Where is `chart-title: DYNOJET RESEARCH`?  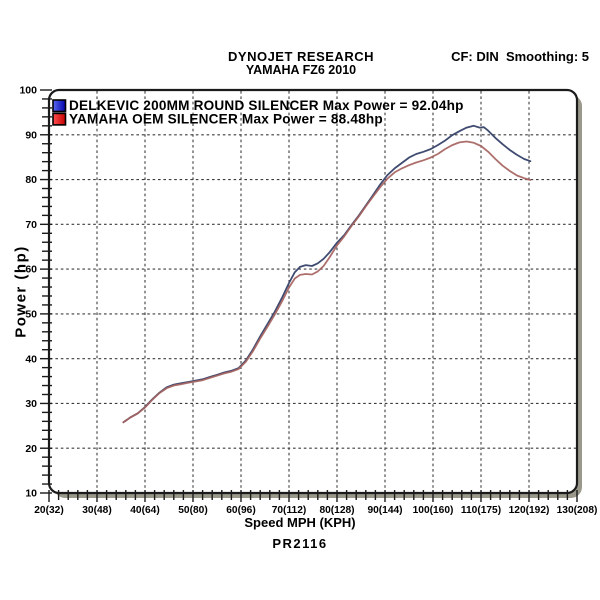
chart-title: DYNOJET RESEARCH is located at coordinates (301, 56).